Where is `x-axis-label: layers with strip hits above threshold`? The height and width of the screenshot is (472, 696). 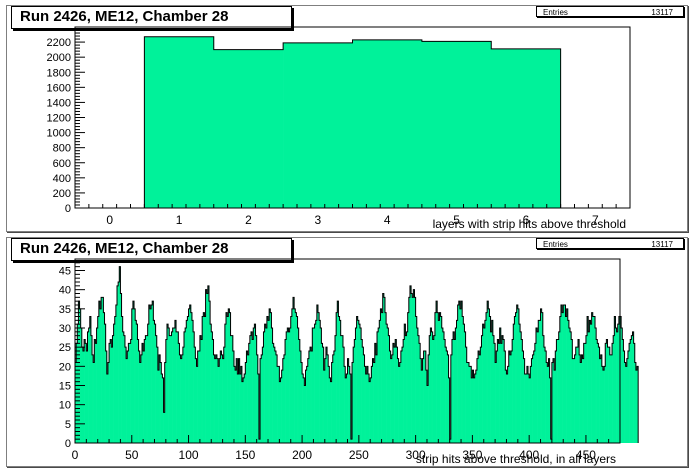
x-axis-label: layers with strip hits above threshold is located at coordinates (529, 224).